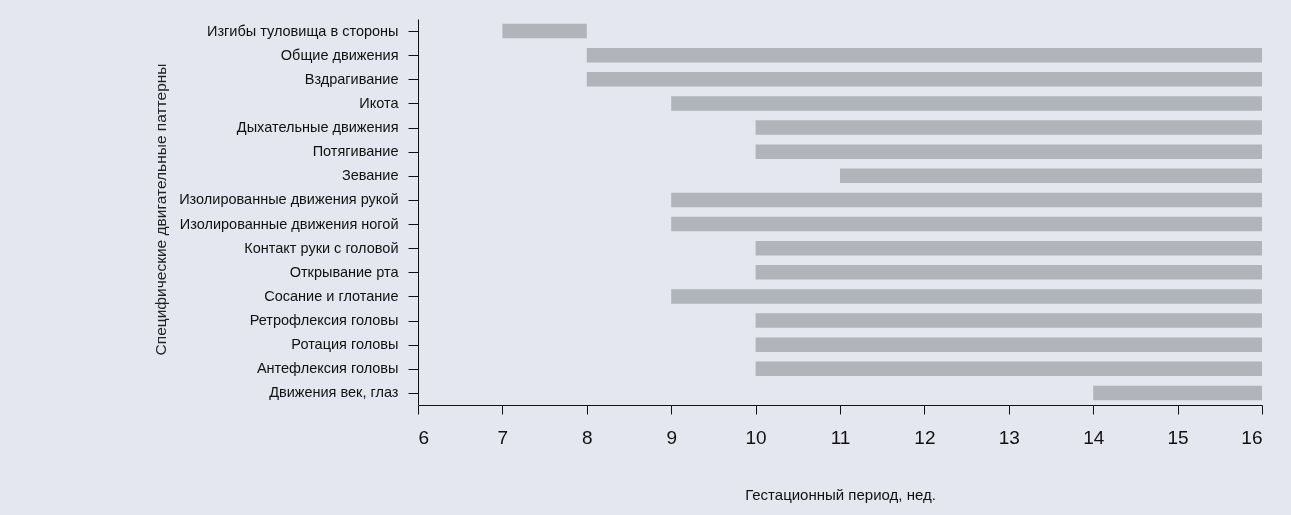 The height and width of the screenshot is (515, 1291). I want to click on x-axis-title: Гестационный период, нед., so click(840, 494).